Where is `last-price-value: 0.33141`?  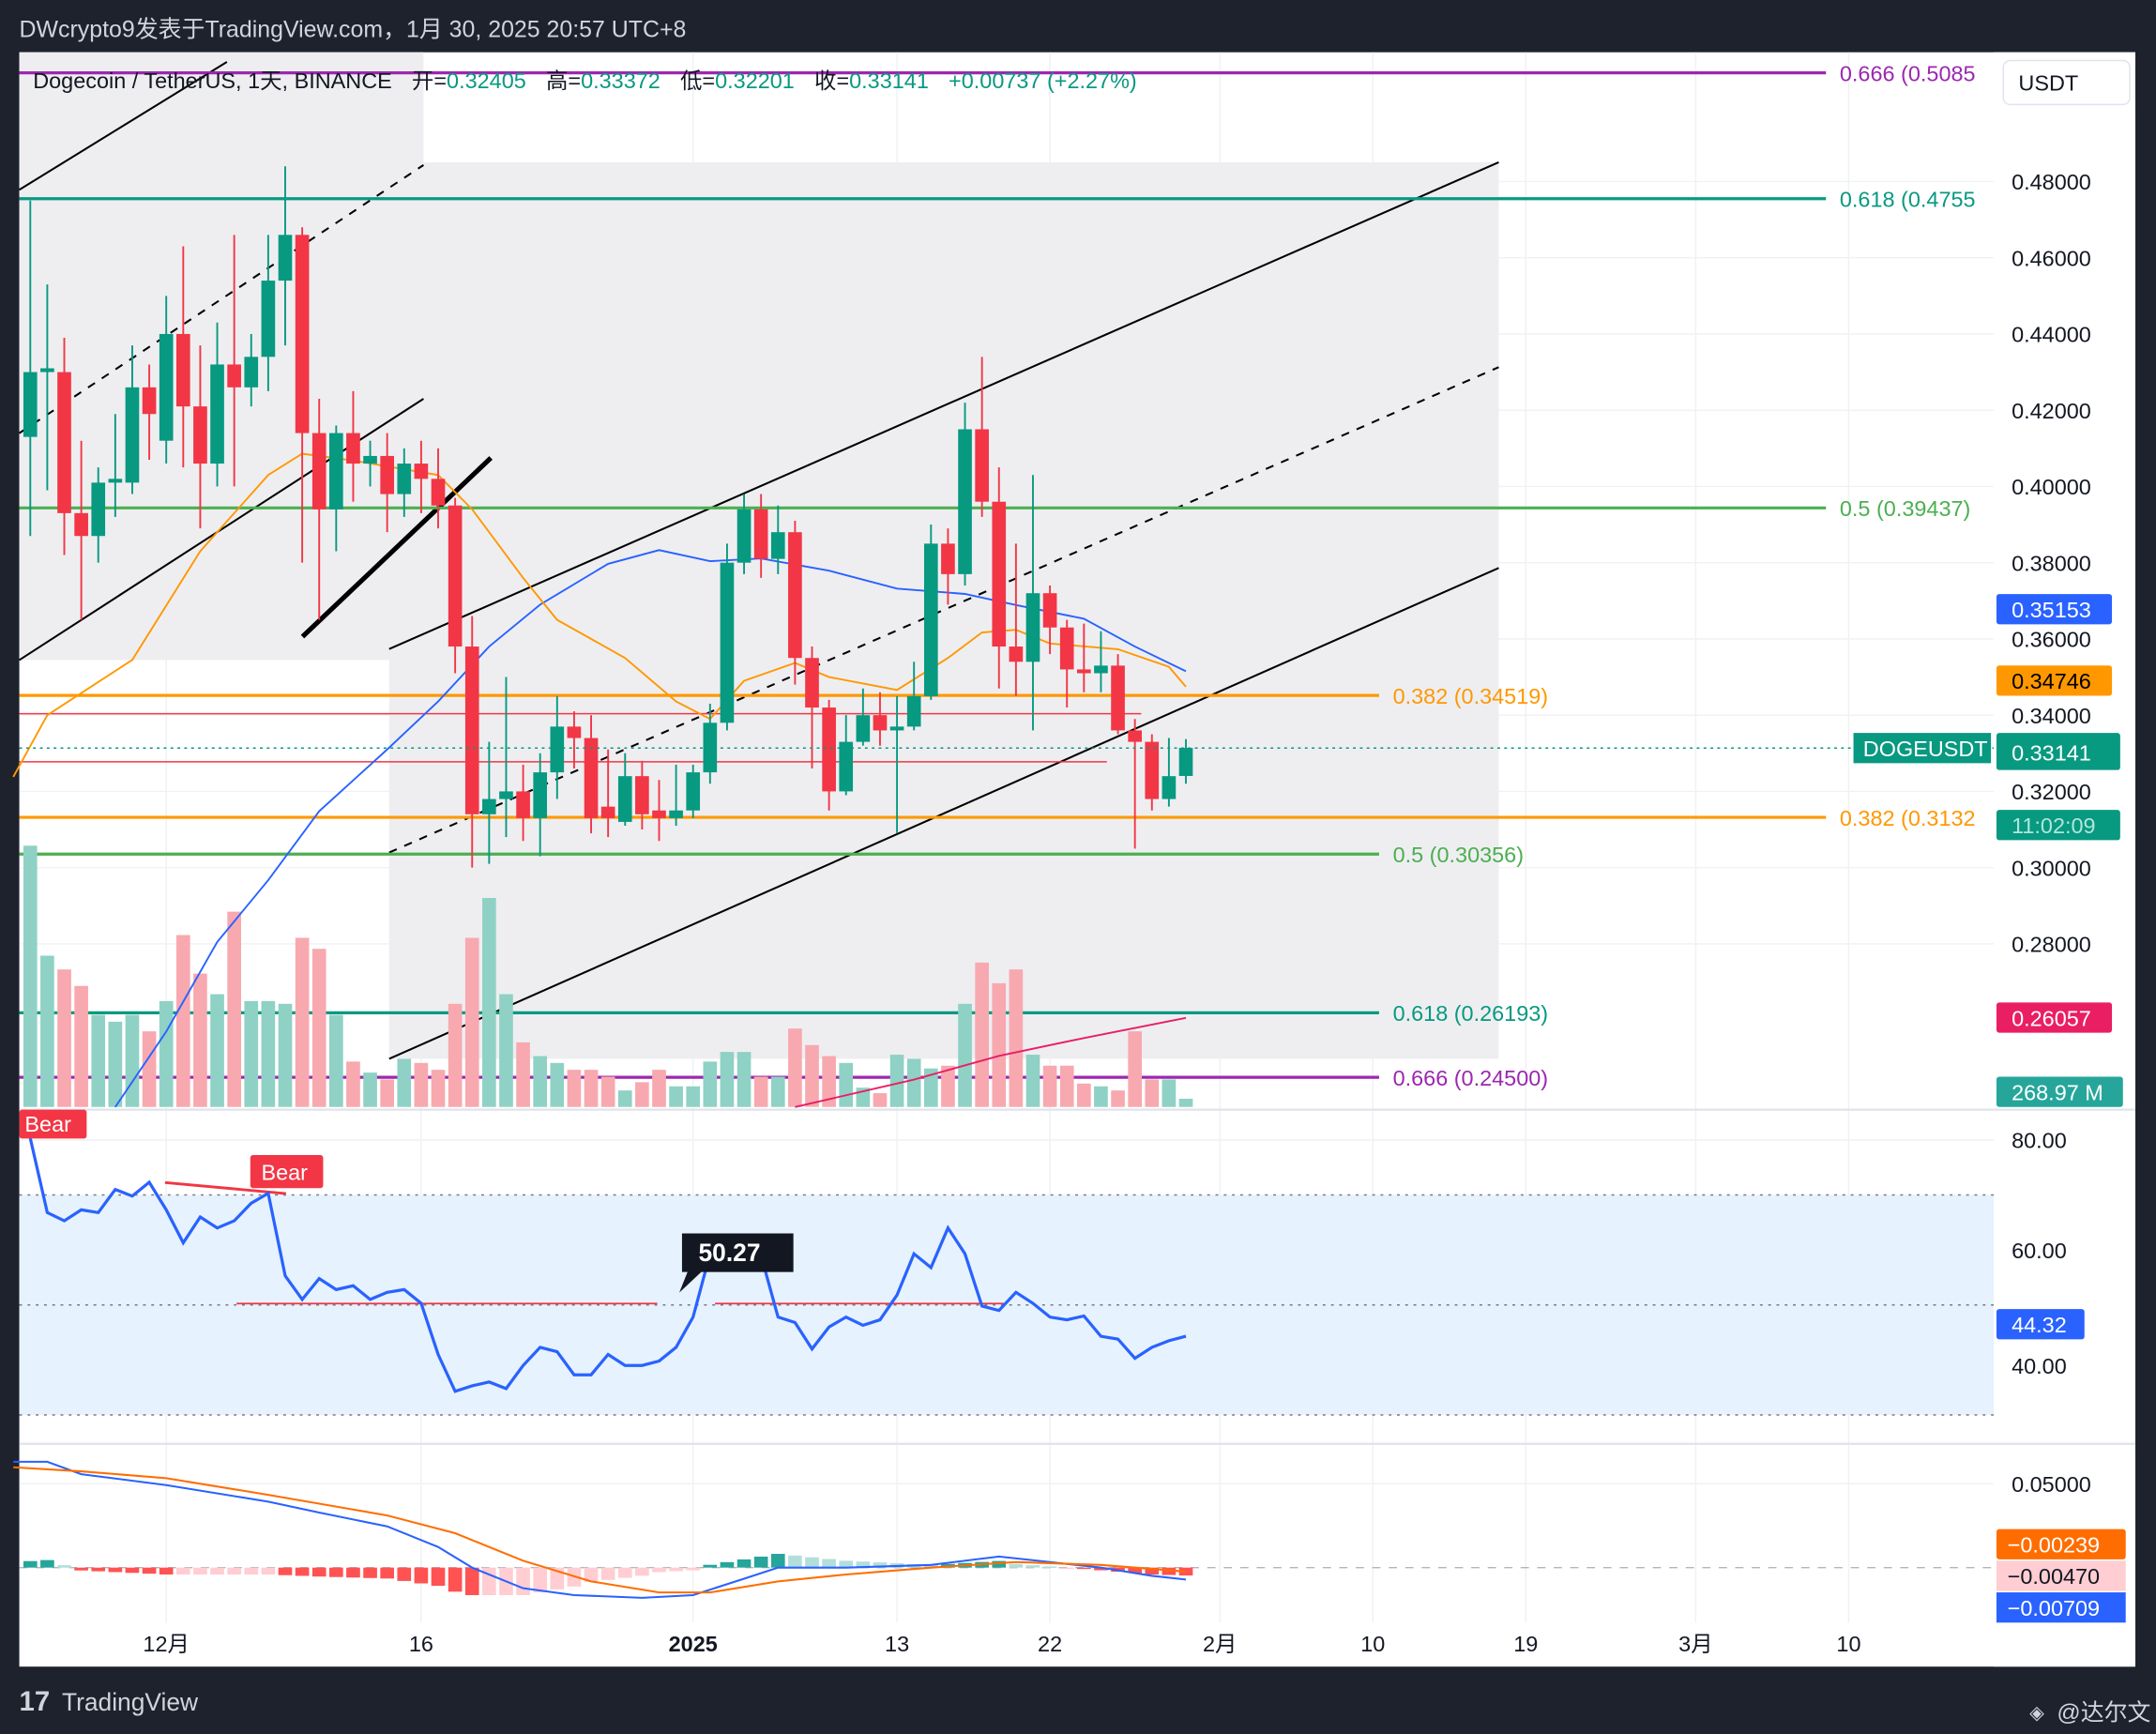 last-price-value: 0.33141 is located at coordinates (2051, 752).